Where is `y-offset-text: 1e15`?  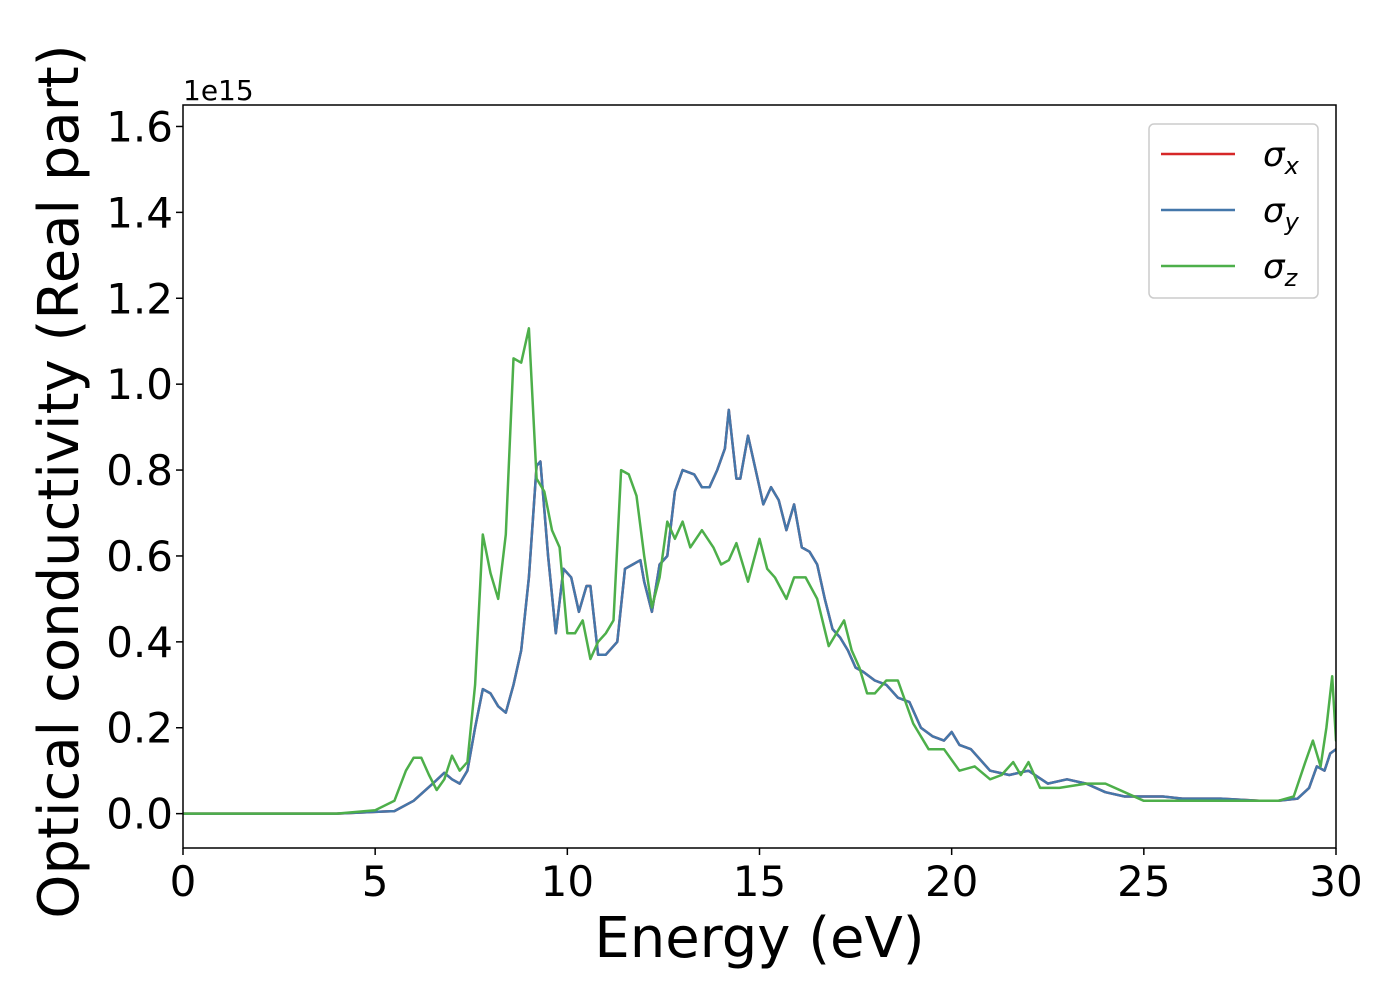
y-offset-text: 1e15 is located at coordinates (218, 90).